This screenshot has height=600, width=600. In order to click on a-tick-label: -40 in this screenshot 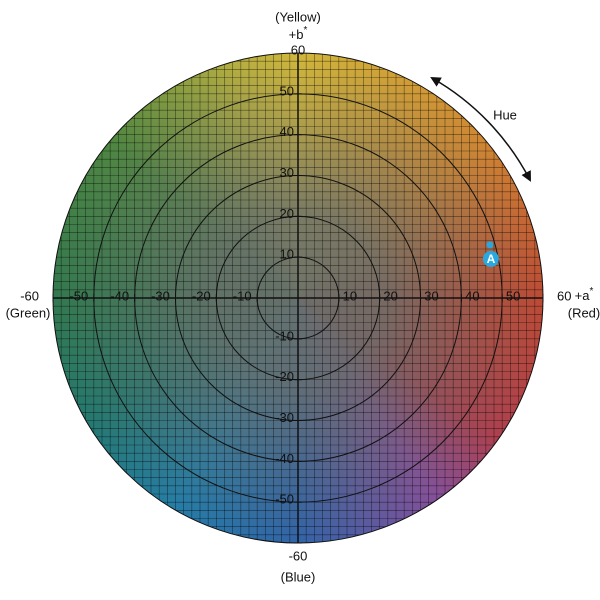, I will do `click(119, 295)`.